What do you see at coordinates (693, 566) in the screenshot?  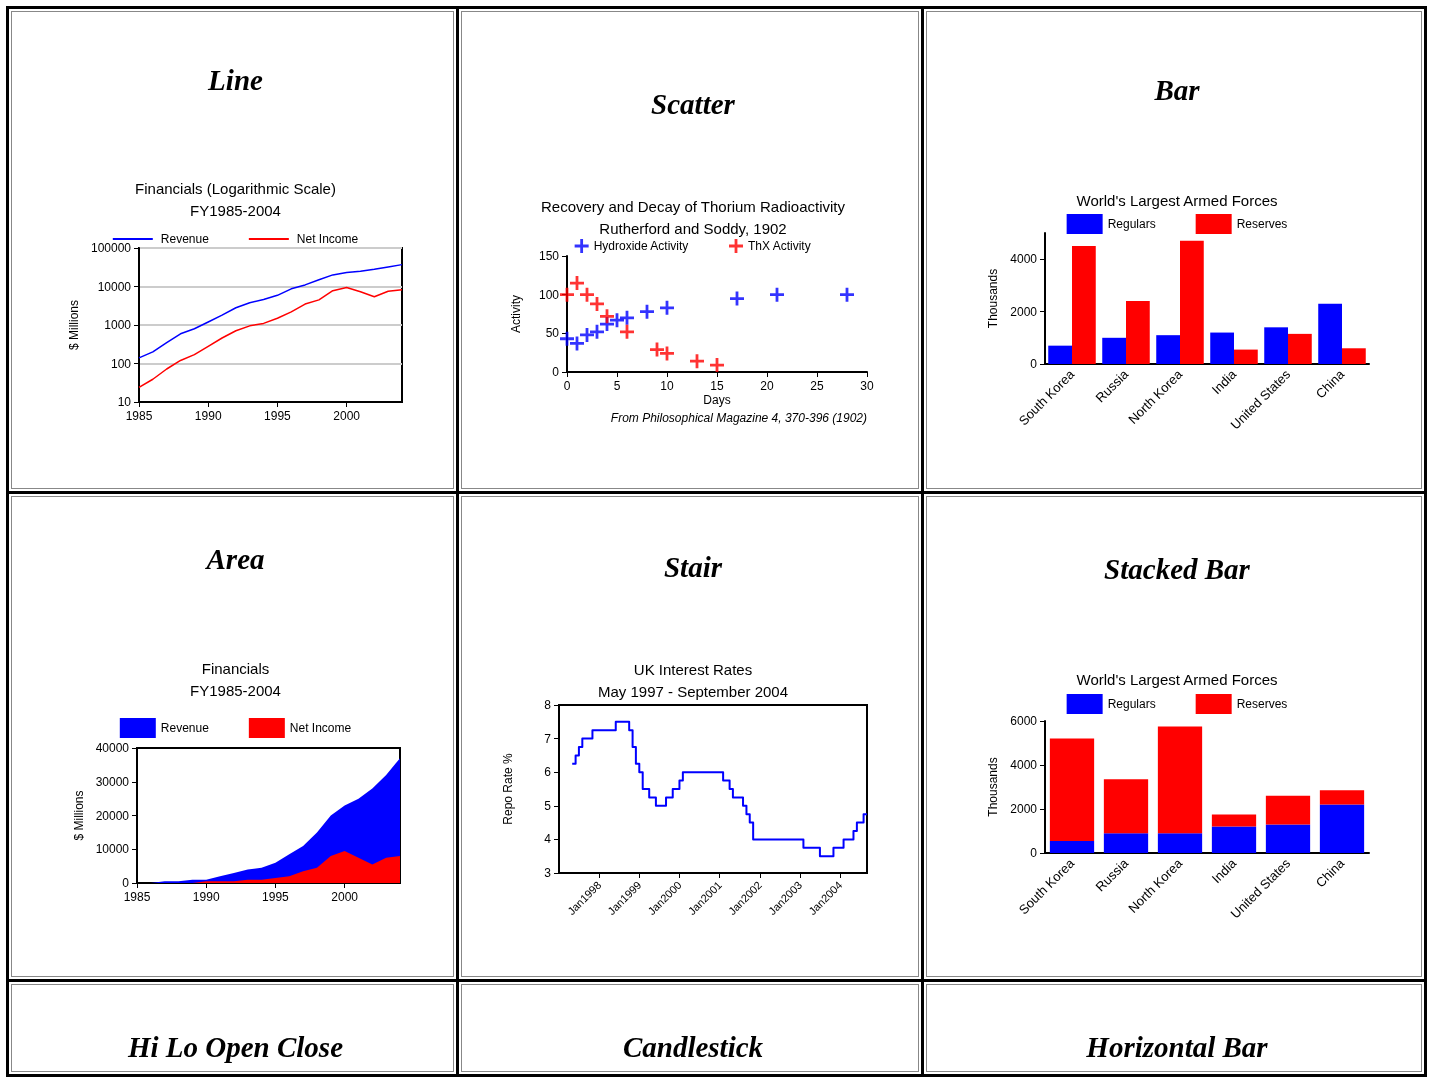 I see `chart-title: Stair` at bounding box center [693, 566].